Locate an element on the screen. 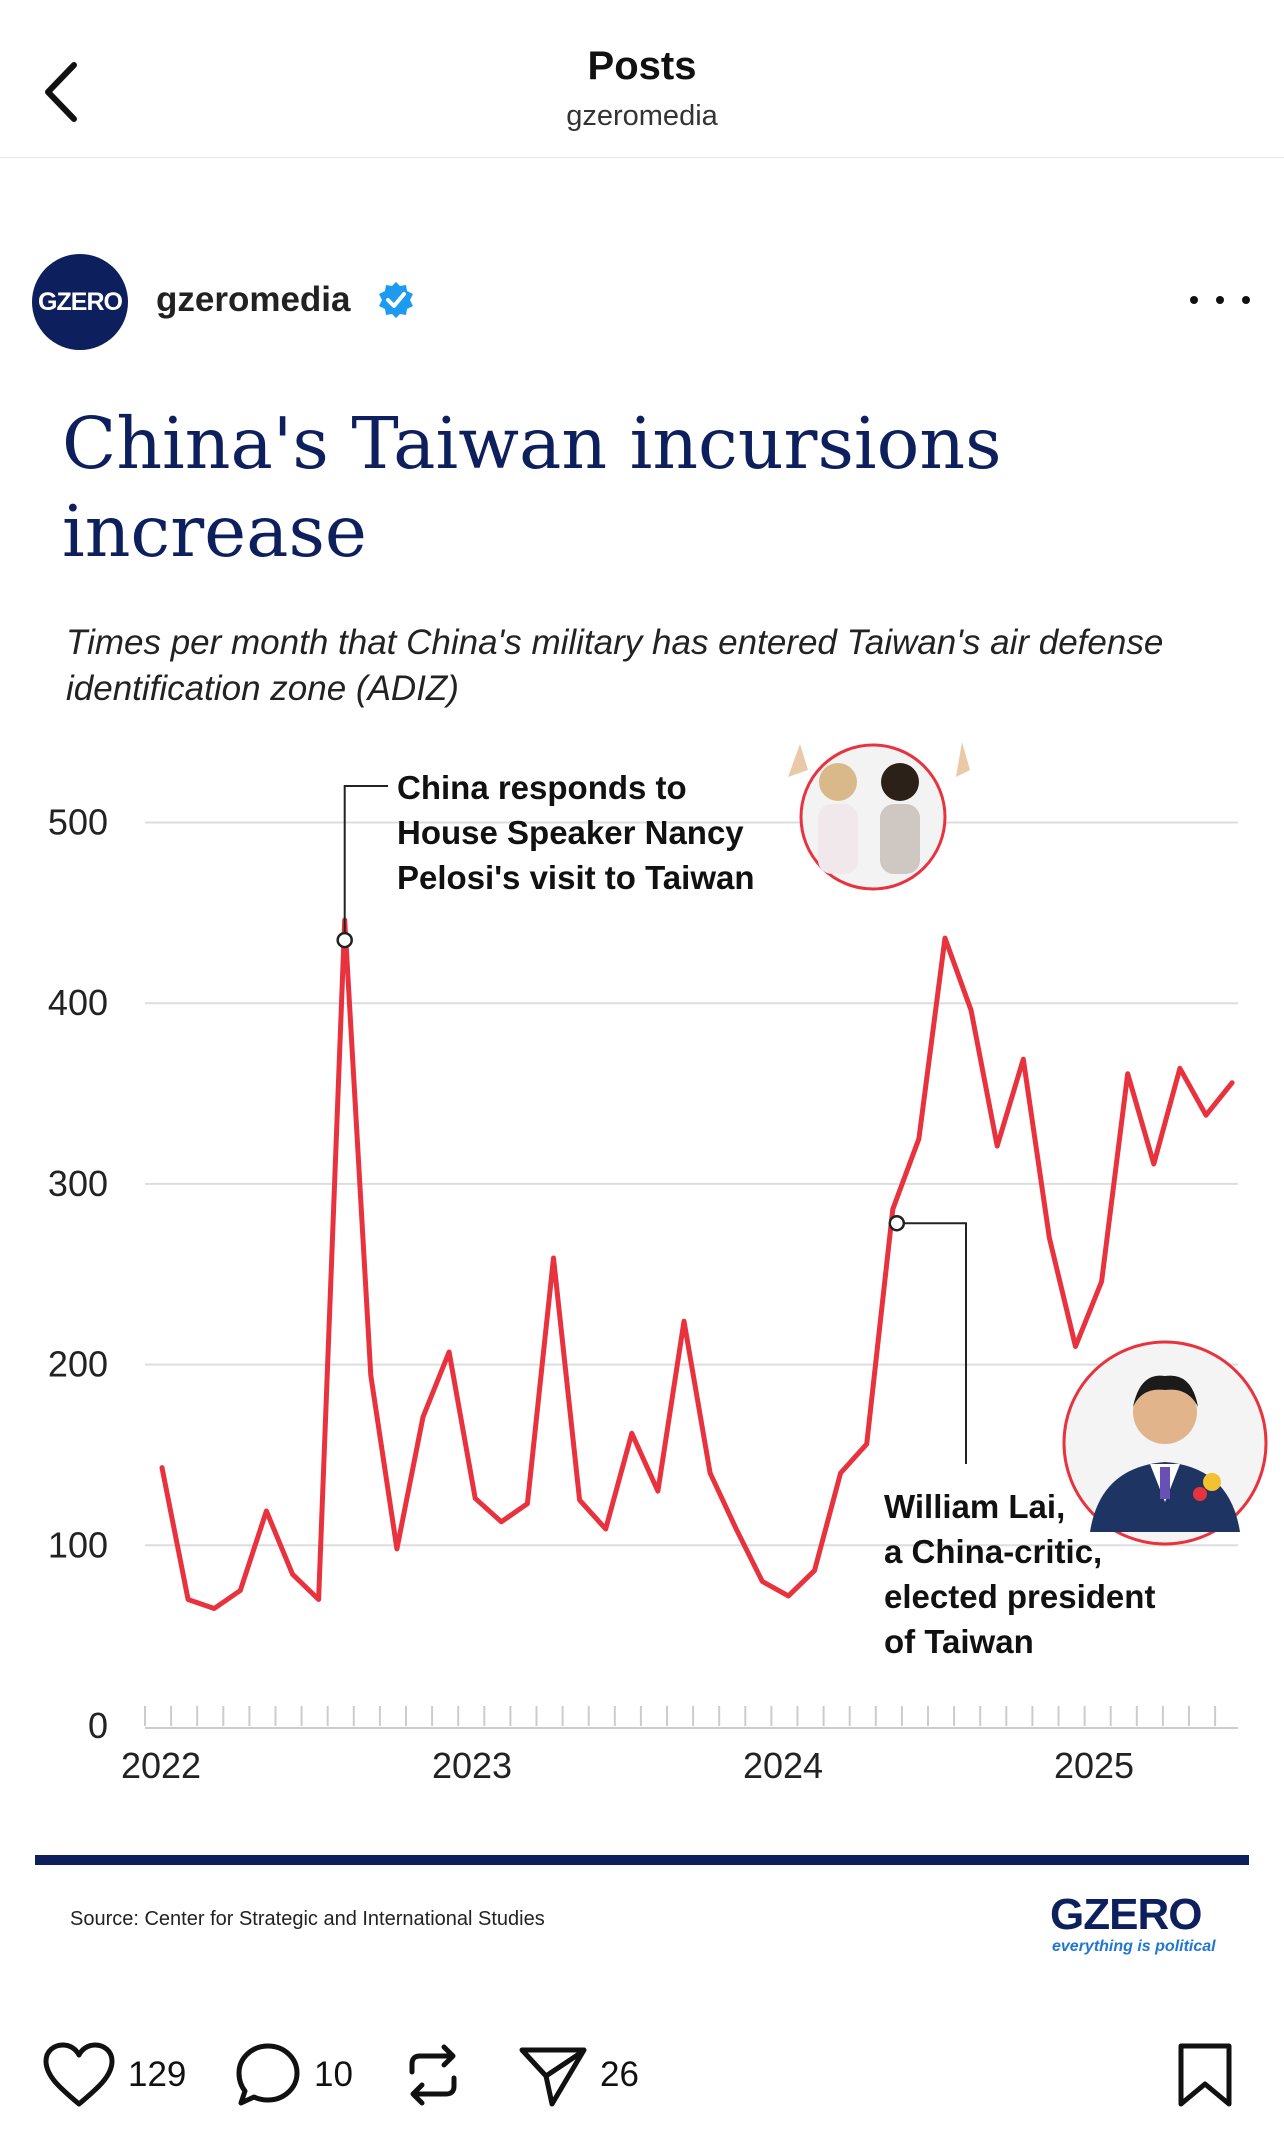 This screenshot has height=2145, width=1284. annotation-lai-marker is located at coordinates (897, 1223).